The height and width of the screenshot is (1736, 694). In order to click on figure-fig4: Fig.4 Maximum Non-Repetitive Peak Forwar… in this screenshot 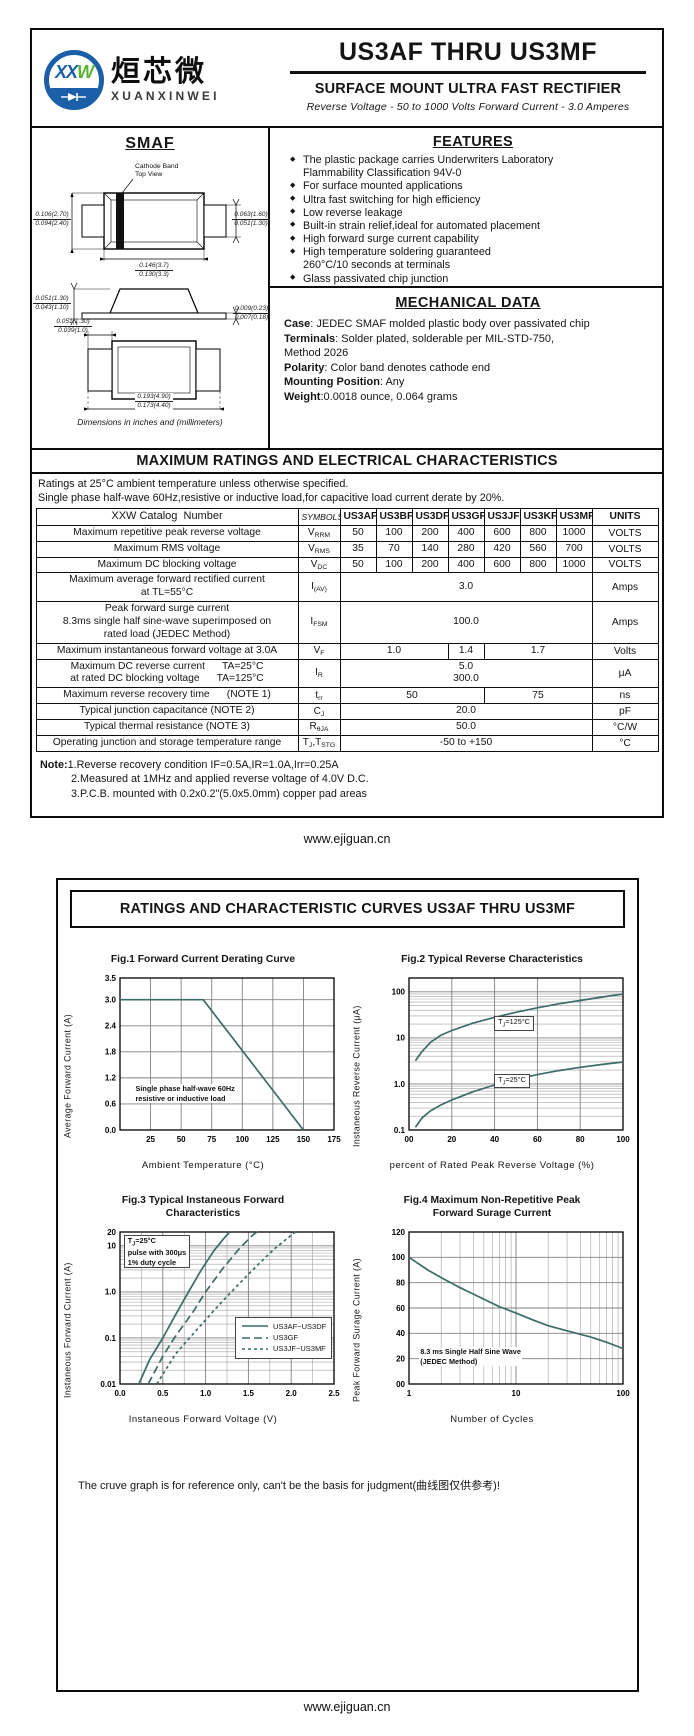, I will do `click(492, 1310)`.